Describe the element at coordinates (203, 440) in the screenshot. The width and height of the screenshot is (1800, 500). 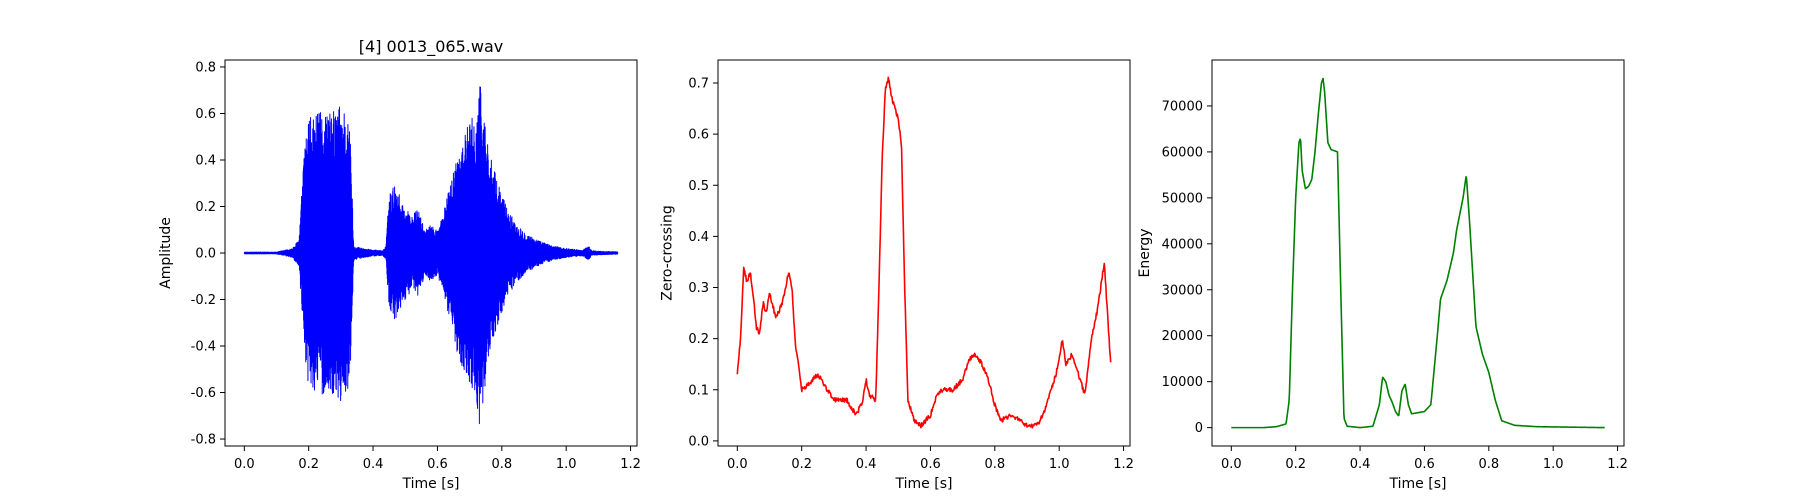
I see `y-tick-label: -0.8` at that location.